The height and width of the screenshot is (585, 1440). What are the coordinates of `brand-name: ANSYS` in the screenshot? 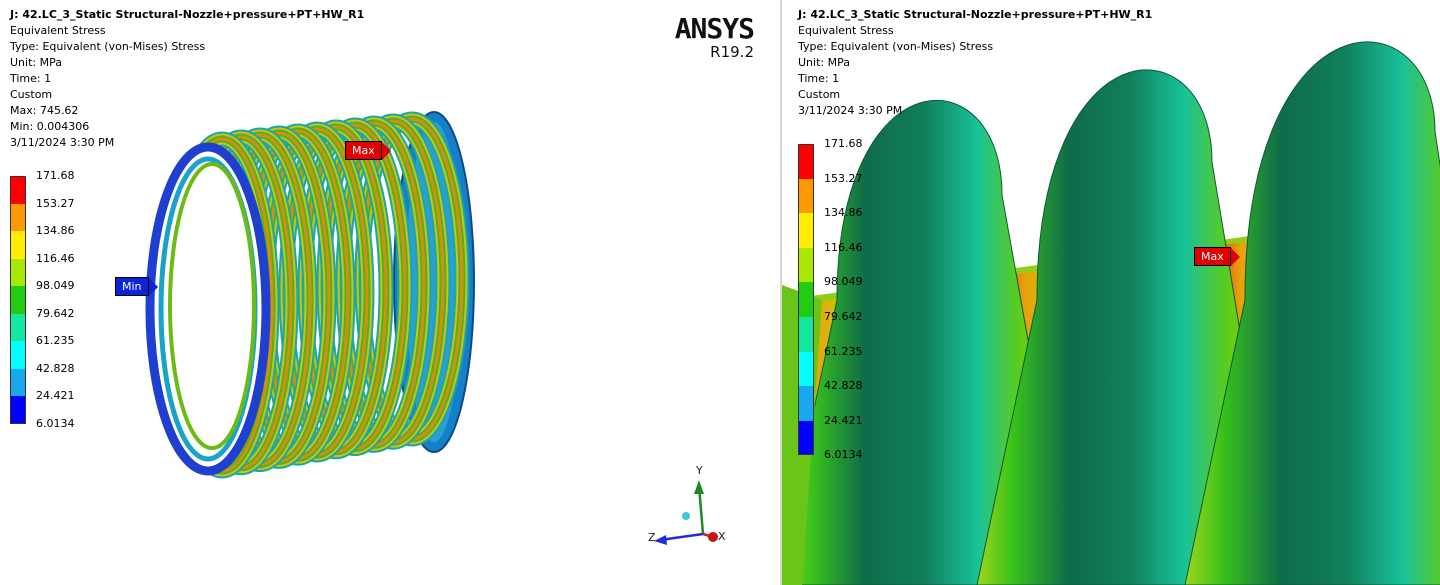 It's located at (714, 28).